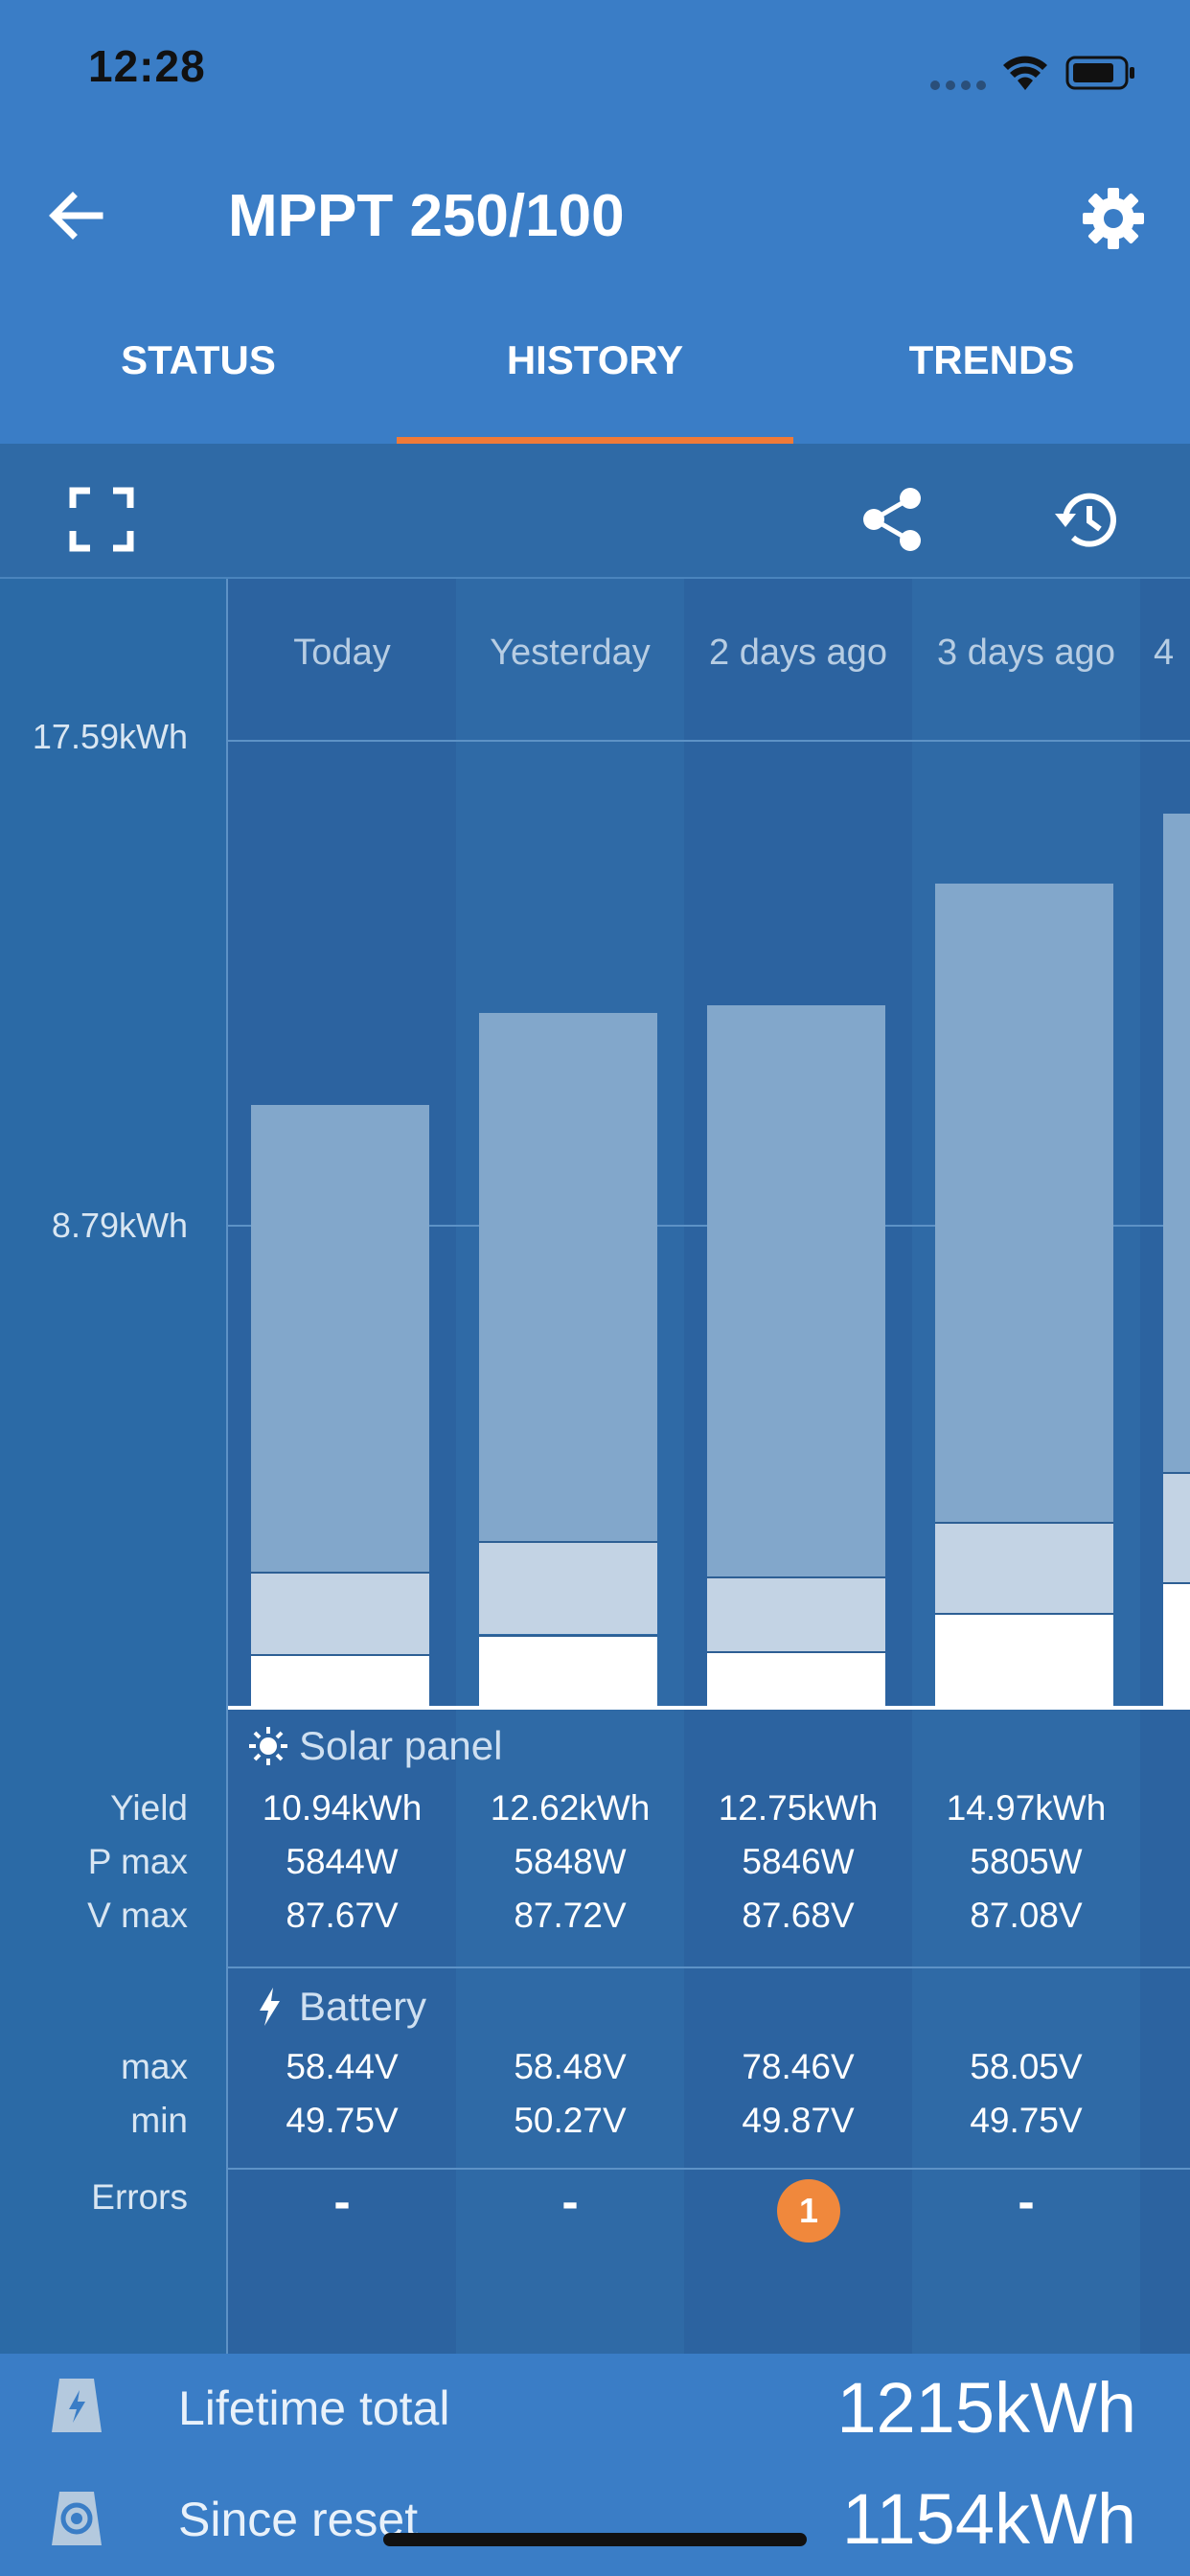  What do you see at coordinates (798, 1861) in the screenshot?
I see `pmax-value: 5846W` at bounding box center [798, 1861].